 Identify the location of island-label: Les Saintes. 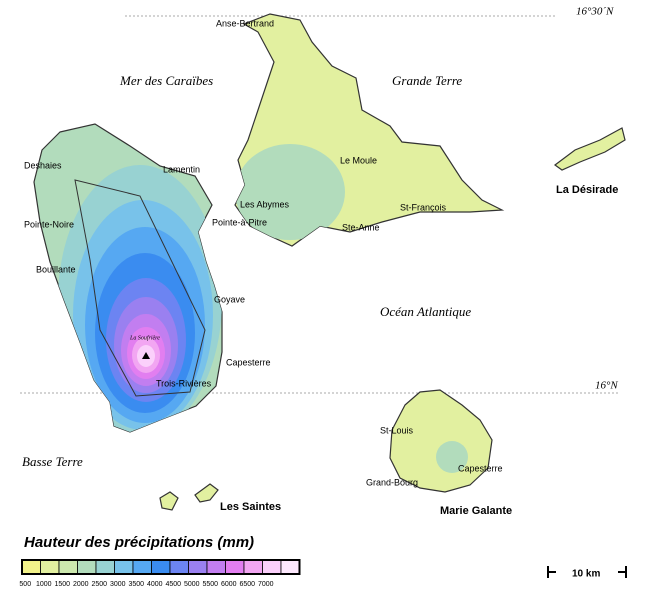
(250, 507).